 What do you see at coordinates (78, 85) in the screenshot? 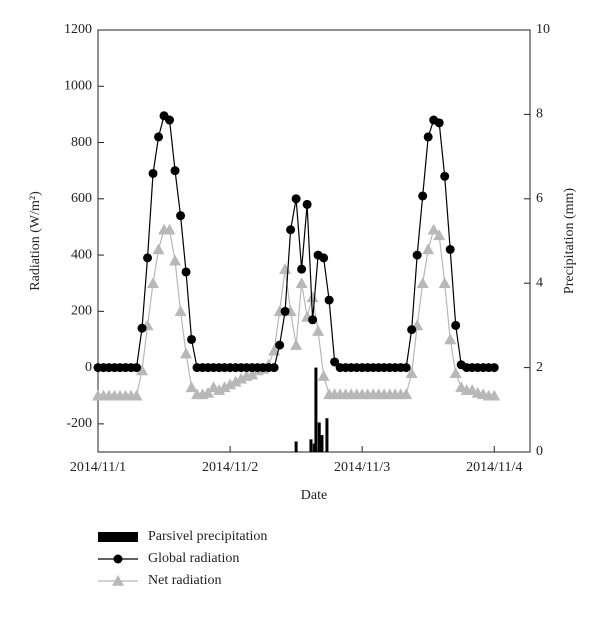
I see `y-tick-label: 1000` at bounding box center [78, 85].